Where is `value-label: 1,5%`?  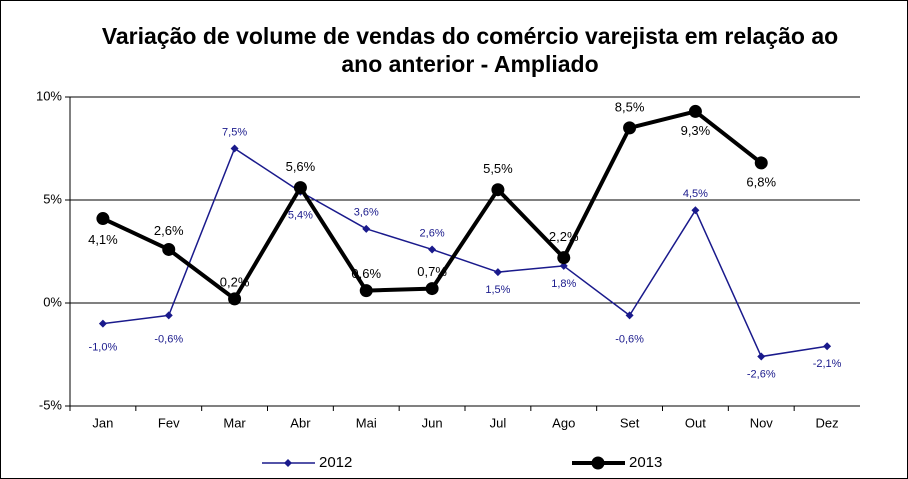
value-label: 1,5% is located at coordinates (497, 290).